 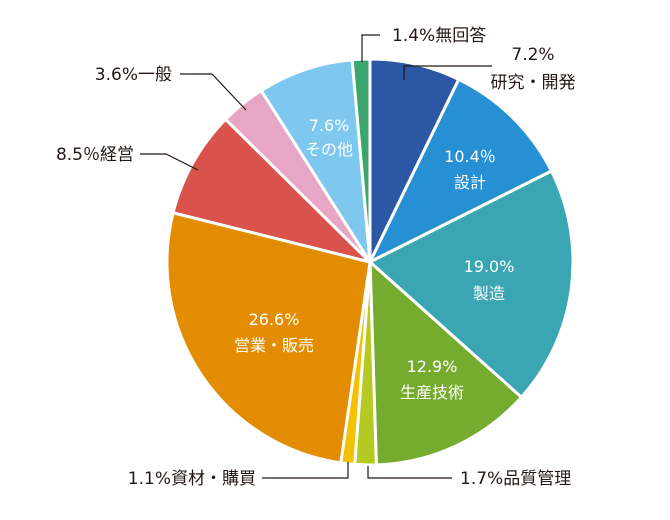 I want to click on pie-slice-production-engineering, so click(x=445, y=363).